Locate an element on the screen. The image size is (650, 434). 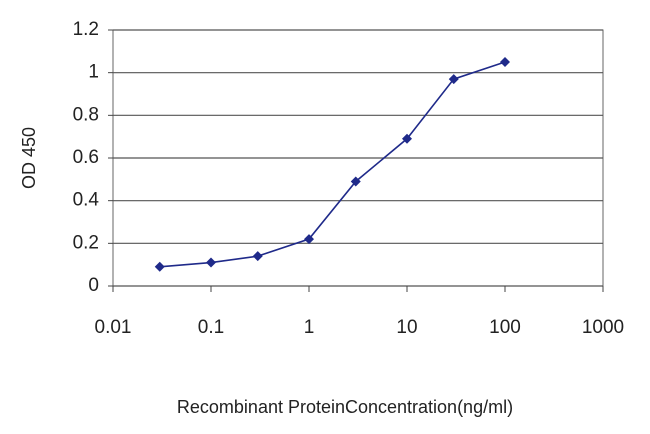
y-tick-label: 0 is located at coordinates (93, 285).